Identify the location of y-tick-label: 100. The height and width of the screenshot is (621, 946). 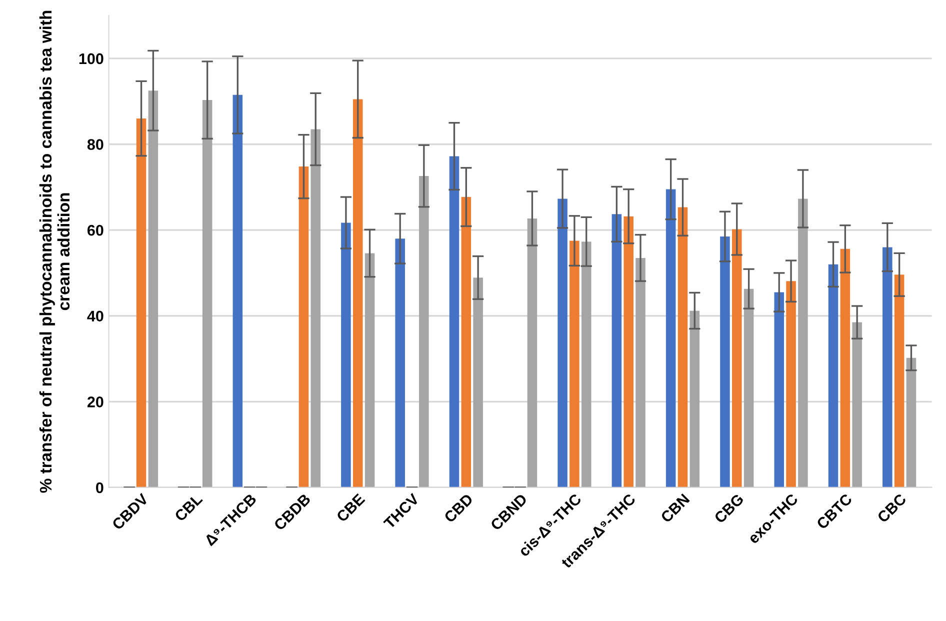
(91, 58).